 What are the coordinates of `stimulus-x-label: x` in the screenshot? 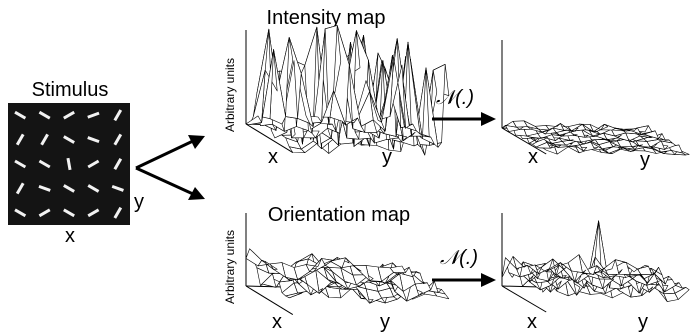 It's located at (70, 236).